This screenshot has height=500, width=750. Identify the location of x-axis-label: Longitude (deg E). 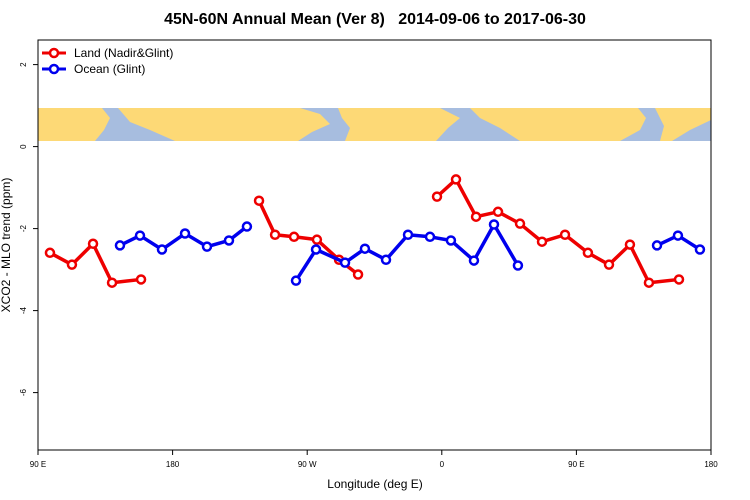
(374, 484).